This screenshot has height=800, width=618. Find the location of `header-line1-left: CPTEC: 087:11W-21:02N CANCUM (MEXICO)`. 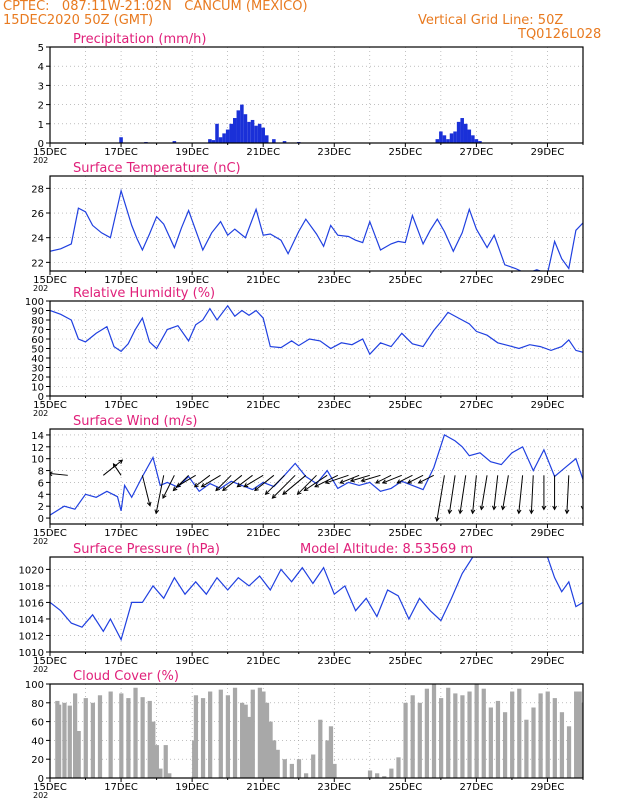

header-line1-left: CPTEC: 087:11W-21:02N CANCUM (MEXICO) is located at coordinates (155, 7).